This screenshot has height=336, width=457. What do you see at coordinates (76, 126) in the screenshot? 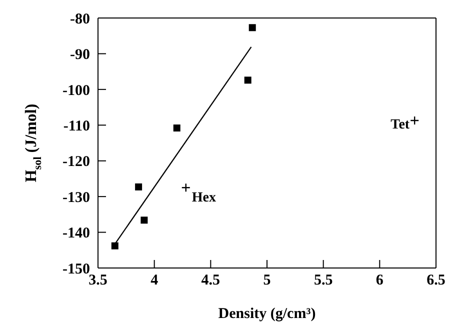
I see `y-tick-label: -110` at bounding box center [76, 126].